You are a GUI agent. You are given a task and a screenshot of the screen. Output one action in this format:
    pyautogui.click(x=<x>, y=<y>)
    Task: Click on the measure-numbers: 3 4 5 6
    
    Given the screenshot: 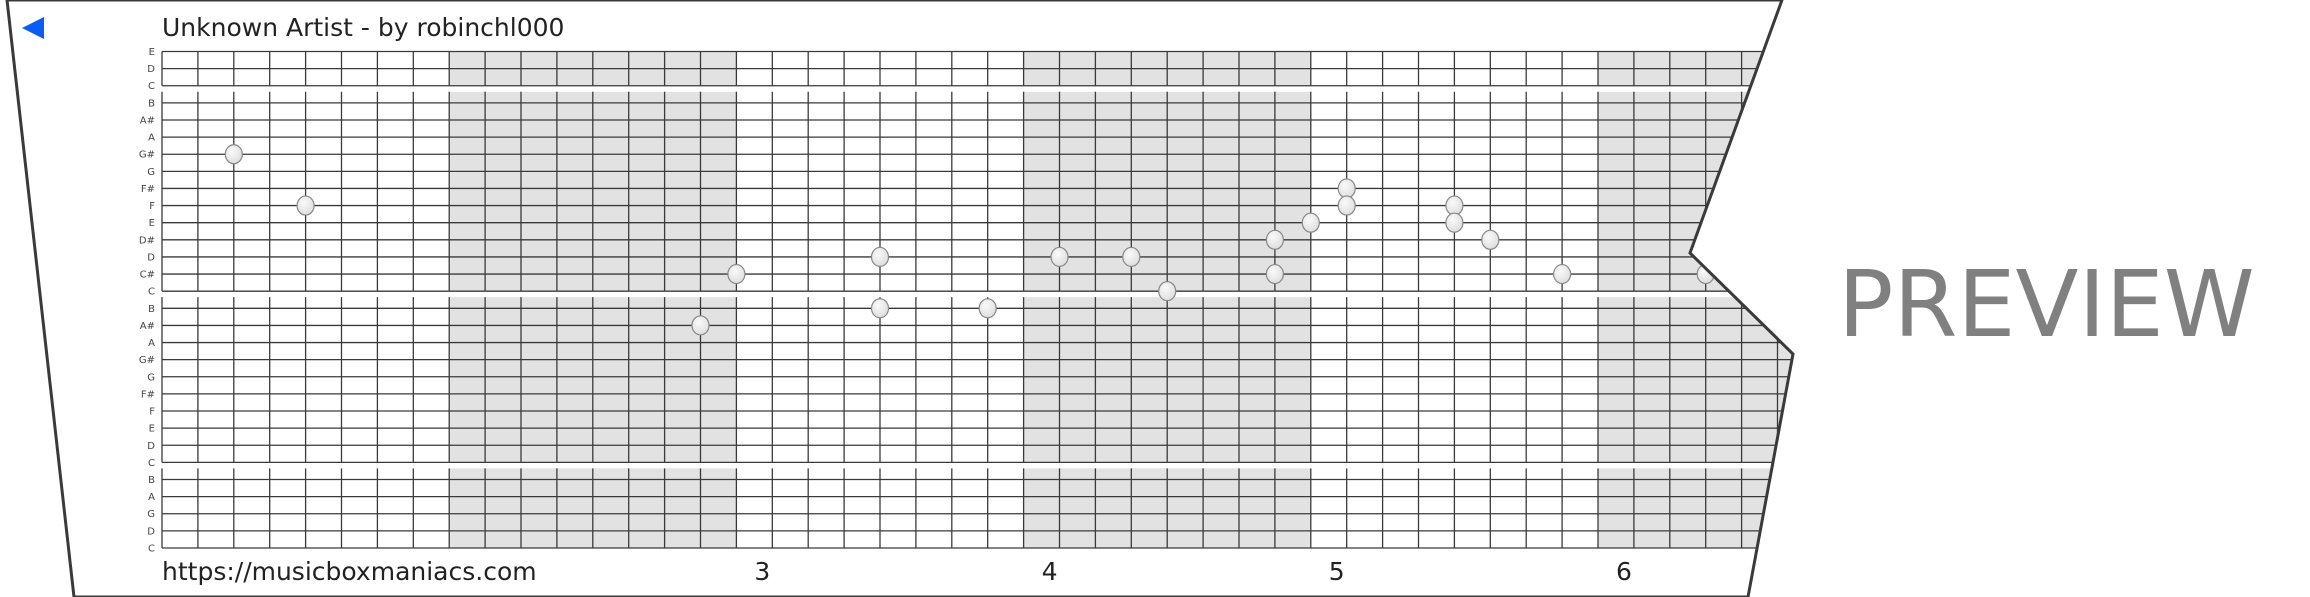 What is the action you would take?
    pyautogui.click(x=1193, y=571)
    